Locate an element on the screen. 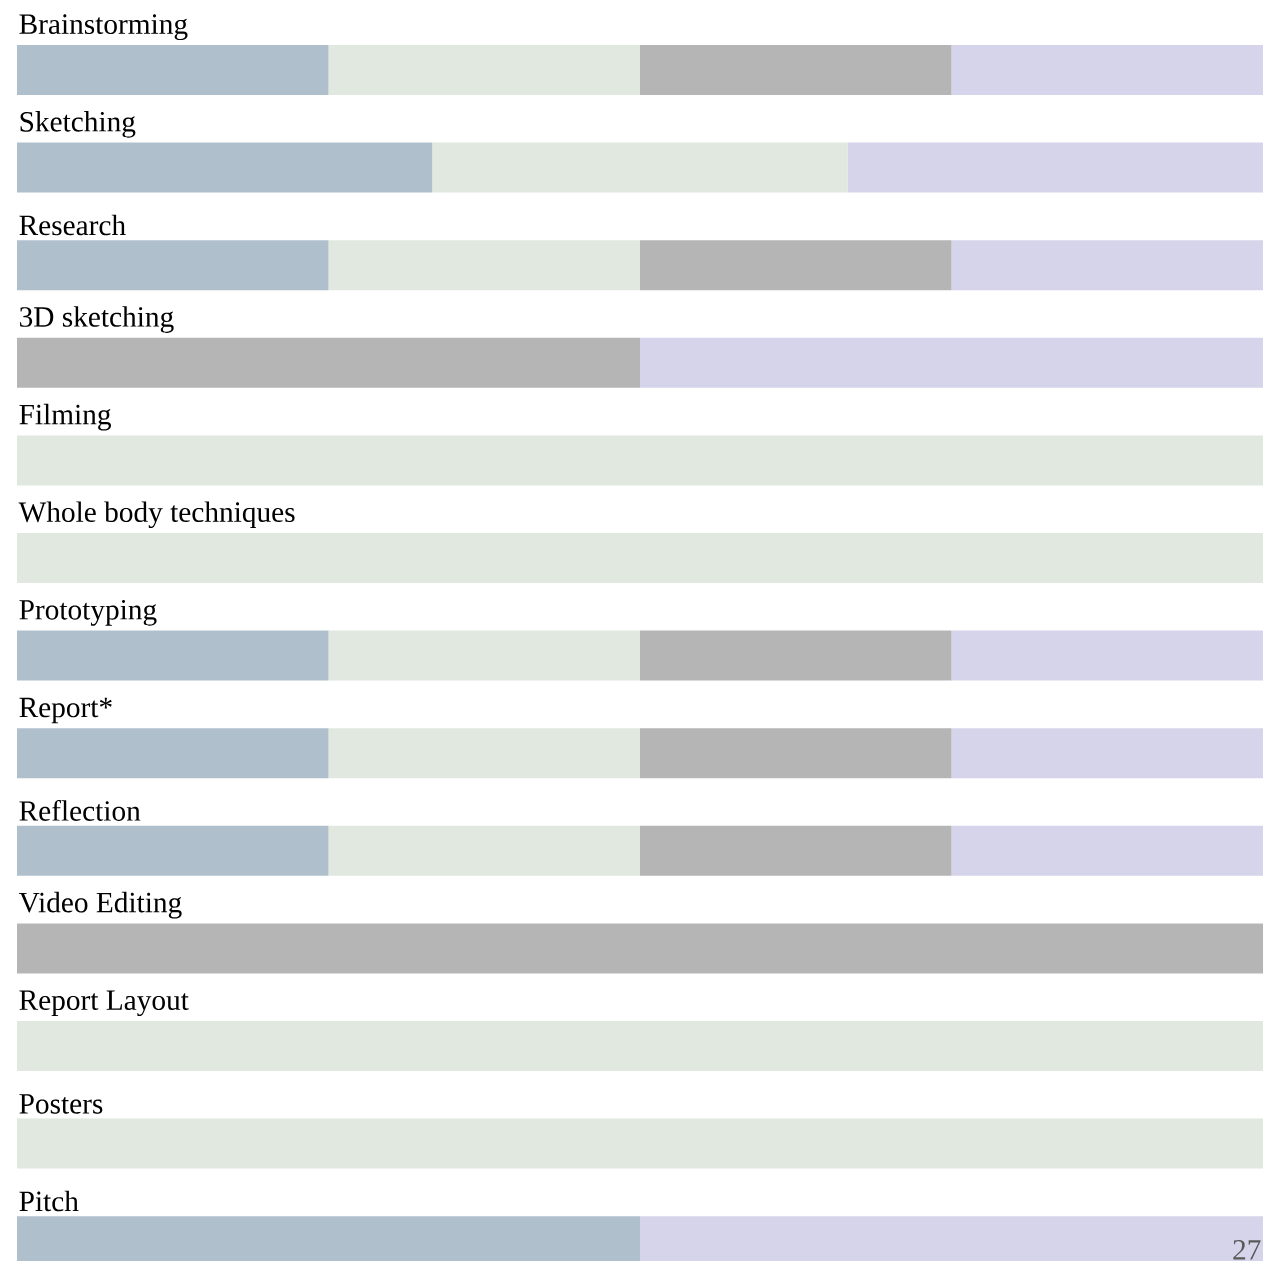  y-tick-label: Pitch is located at coordinates (49, 1201).